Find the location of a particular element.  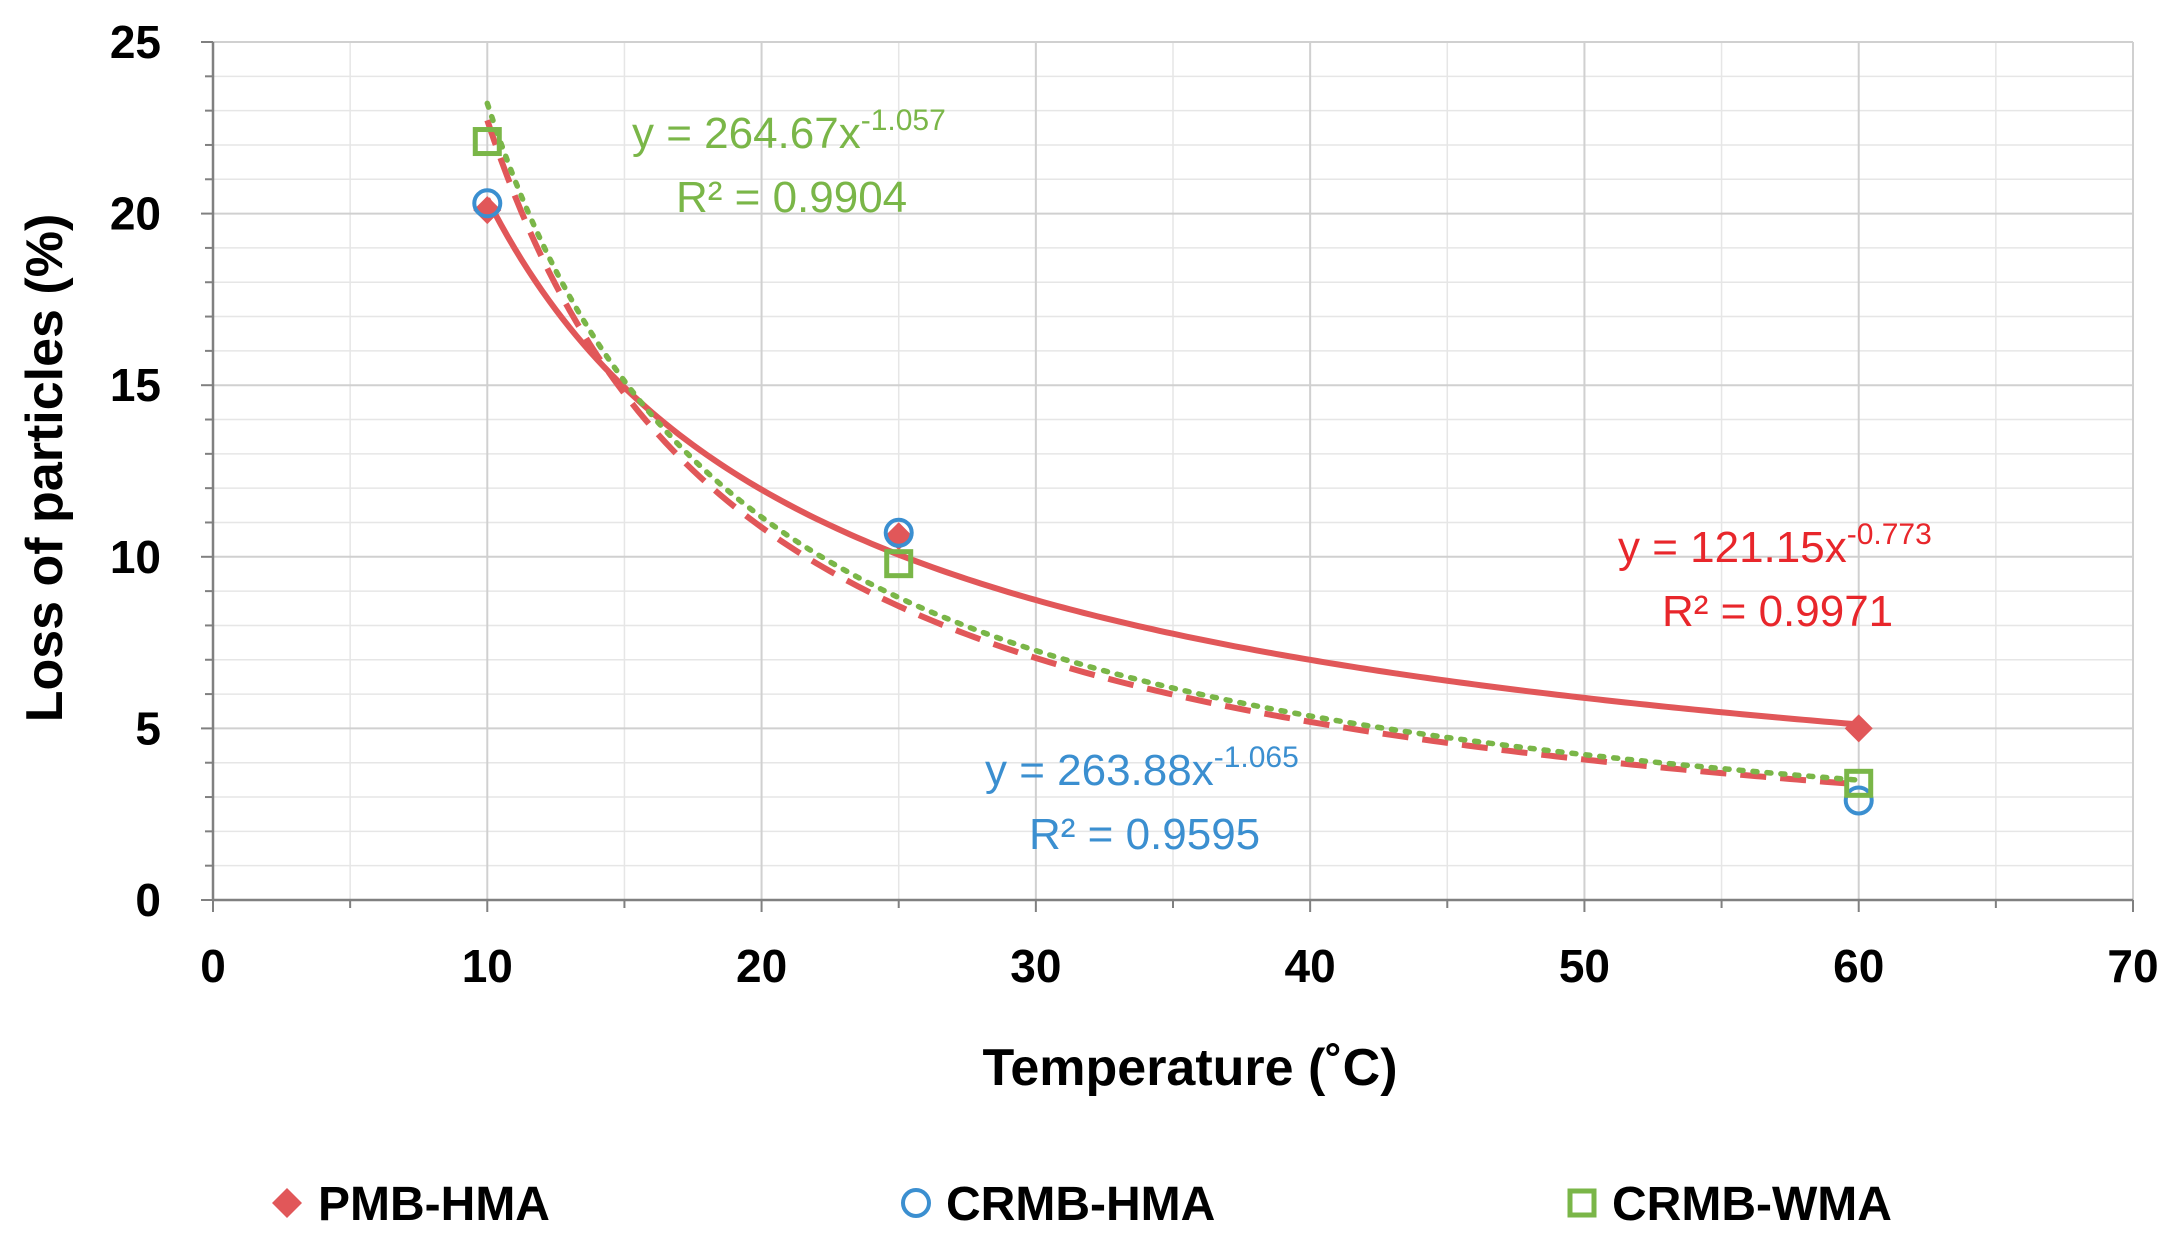

y-tick-label: 0 is located at coordinates (148, 900).